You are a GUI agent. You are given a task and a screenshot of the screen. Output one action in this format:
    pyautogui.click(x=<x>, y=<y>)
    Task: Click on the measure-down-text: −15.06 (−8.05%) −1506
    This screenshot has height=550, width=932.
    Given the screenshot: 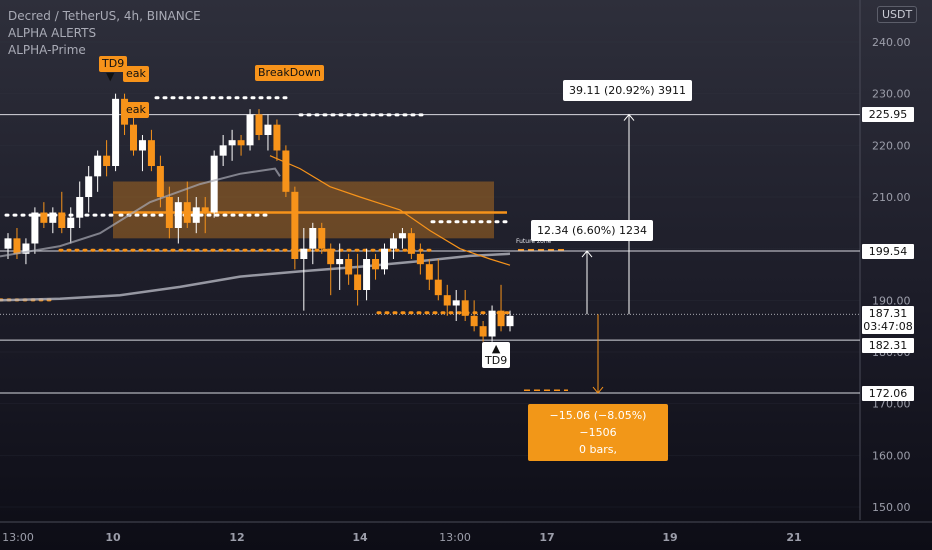 What is the action you would take?
    pyautogui.click(x=598, y=424)
    